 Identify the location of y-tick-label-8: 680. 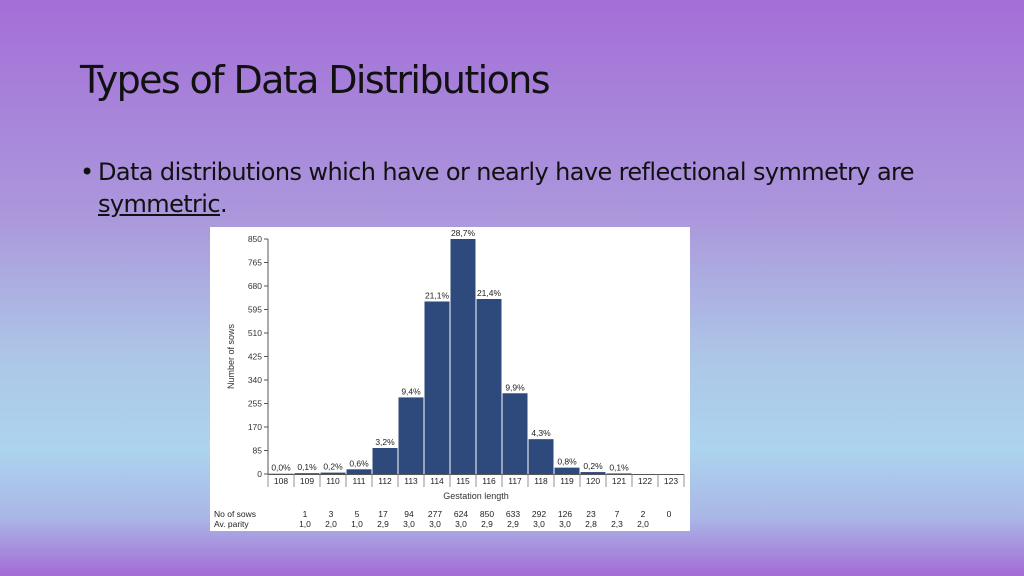
(255, 286).